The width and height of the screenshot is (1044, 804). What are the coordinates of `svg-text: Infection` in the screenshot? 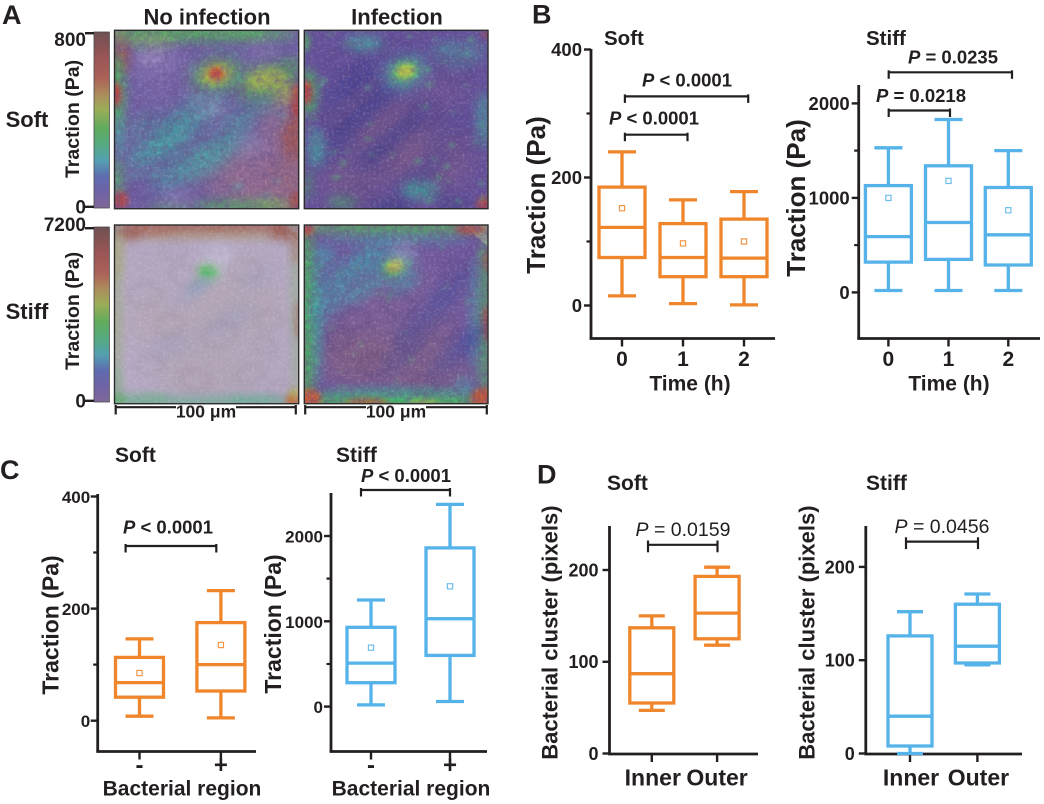 It's located at (397, 17).